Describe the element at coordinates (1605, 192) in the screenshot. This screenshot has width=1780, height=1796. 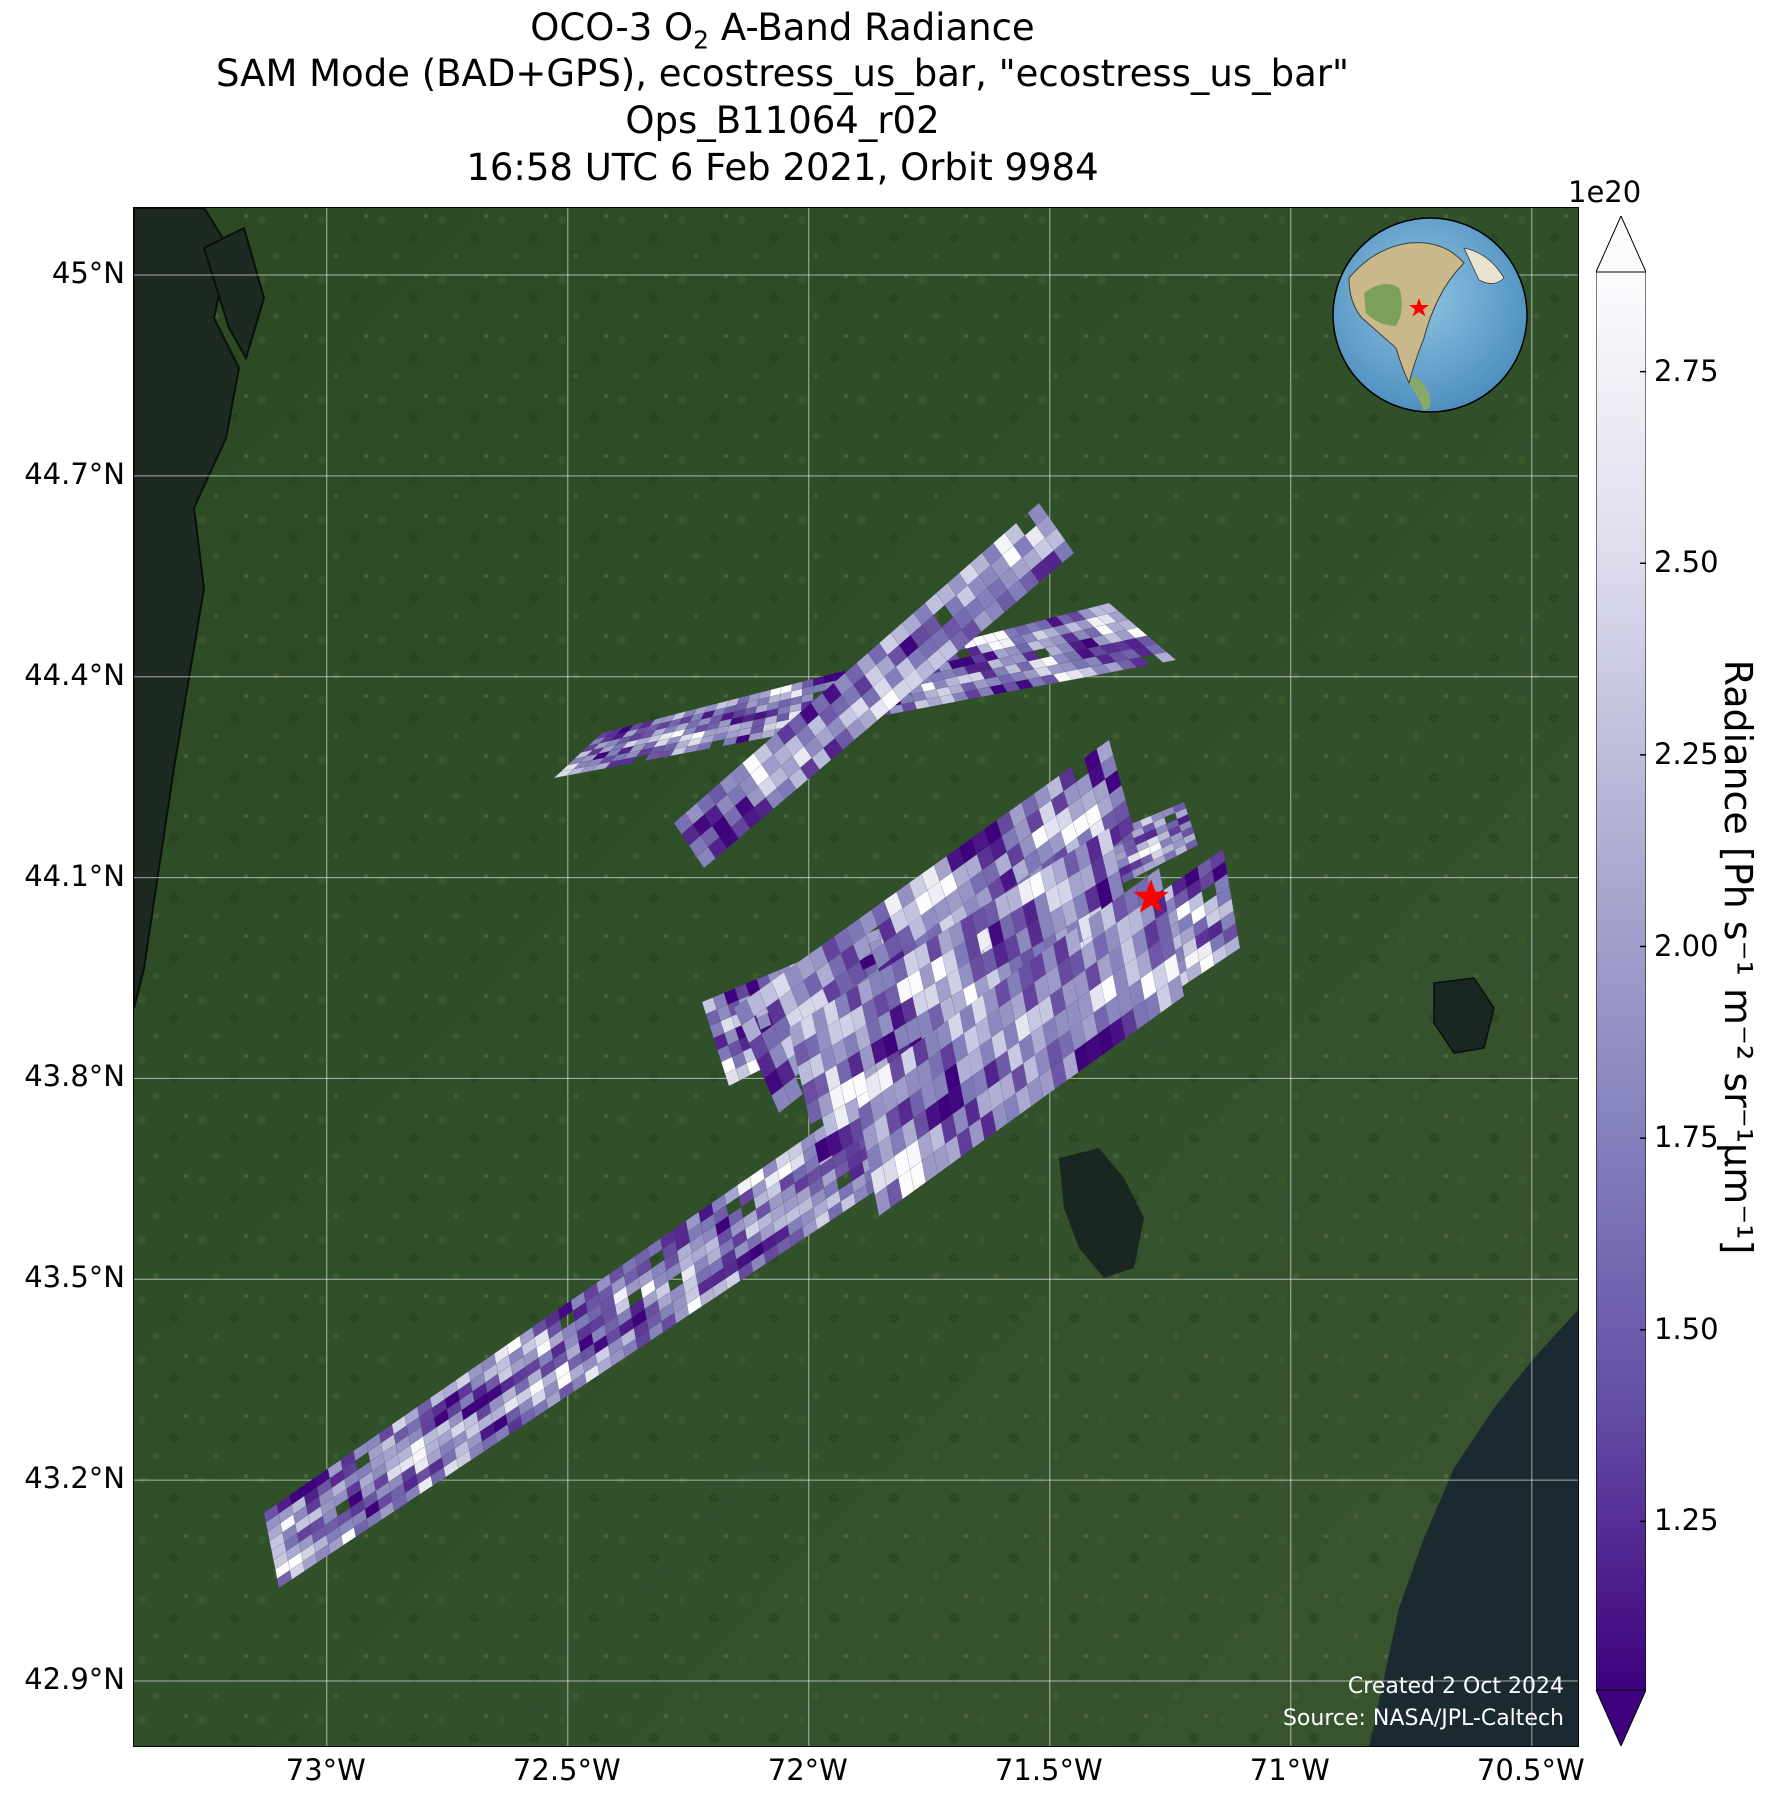
I see `colorbar-offset-label: 1e20` at that location.